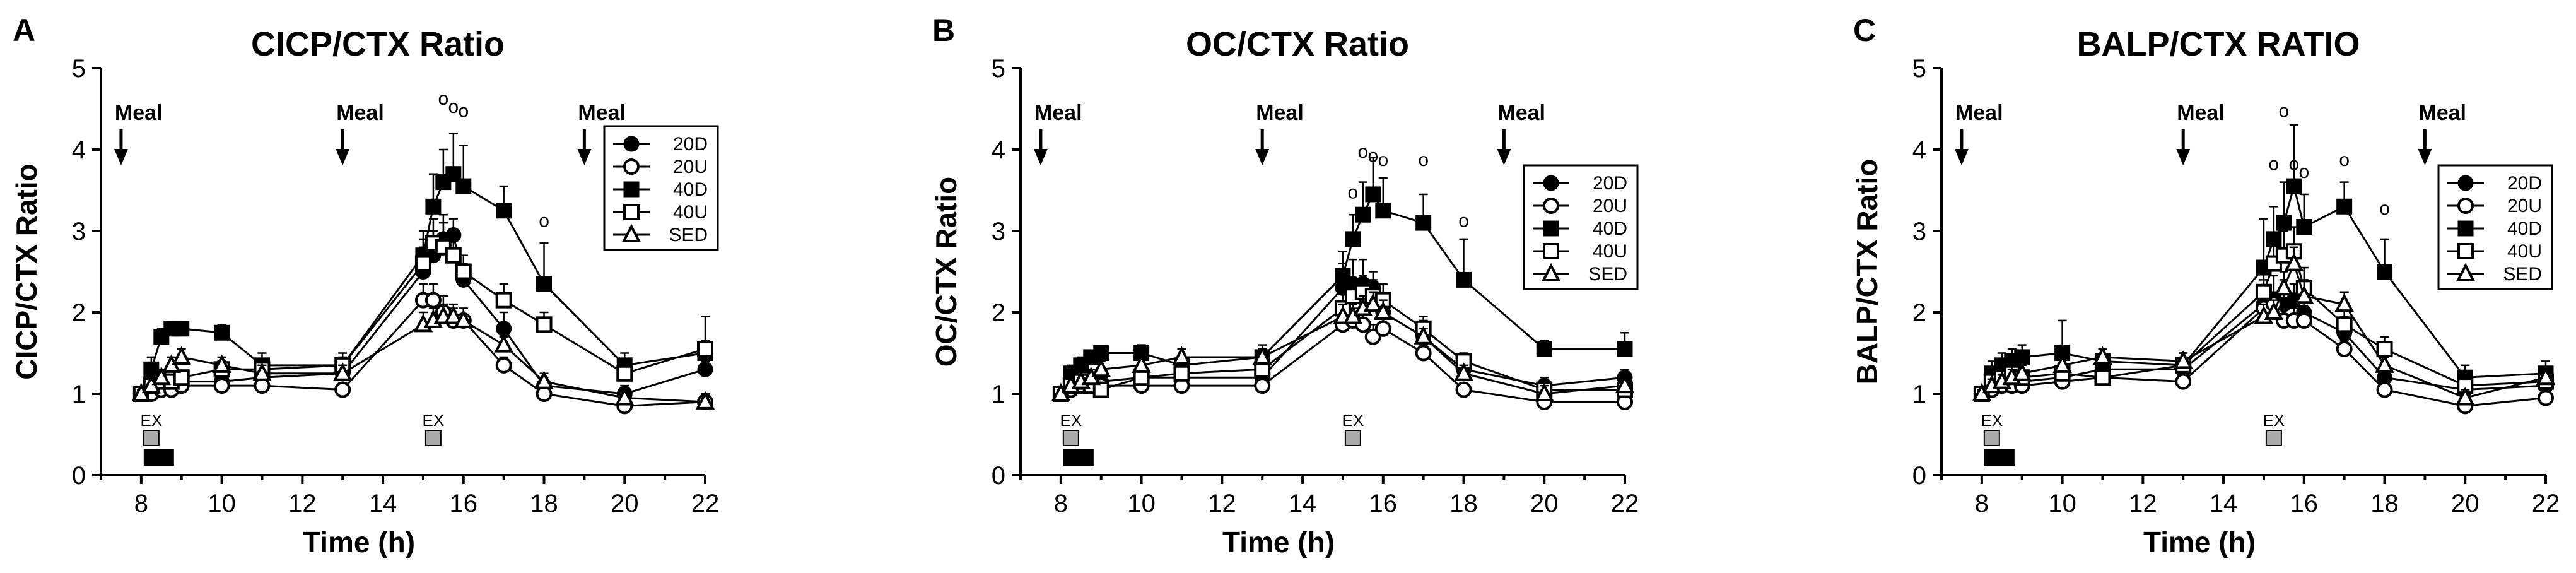 The image size is (2576, 573). Describe the element at coordinates (2218, 44) in the screenshot. I see `chart-title: BALP/CTX RATIO` at that location.